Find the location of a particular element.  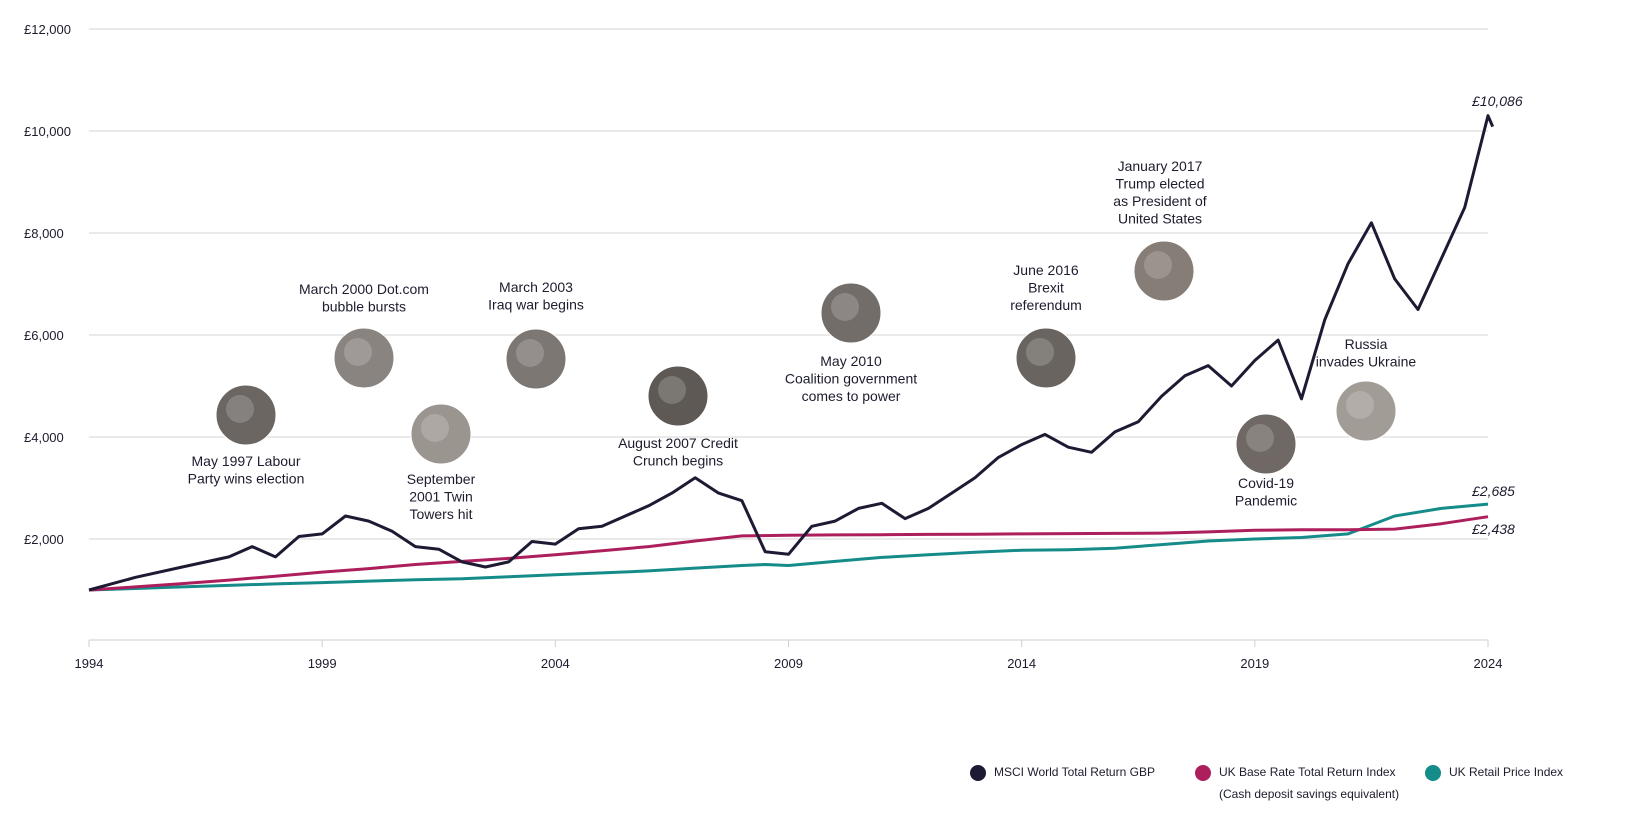

annotation-text: August 2007 Credit is located at coordinates (678, 443).